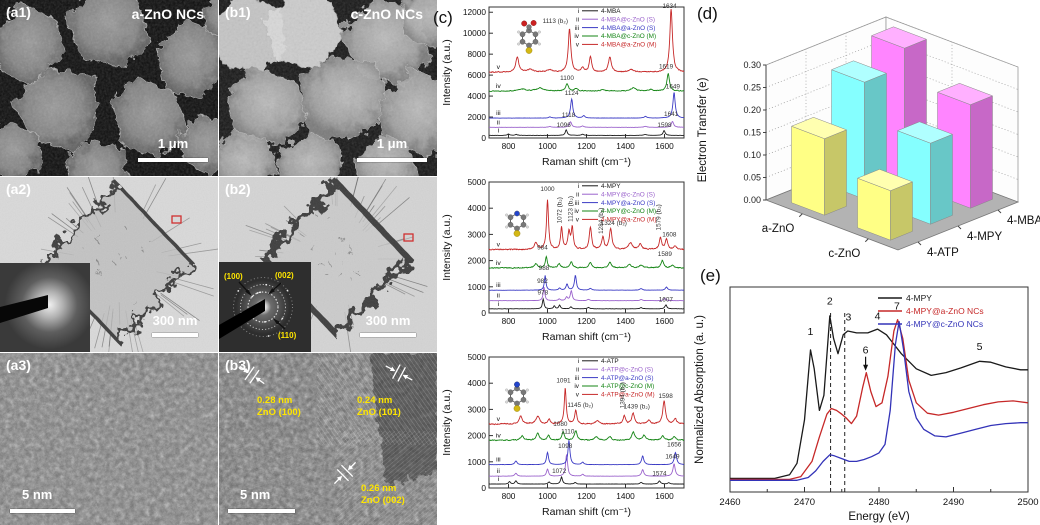 This screenshot has height=525, width=1040. I want to click on legend-entry: 4-MPY@a-ZnO (S), so click(628, 203).